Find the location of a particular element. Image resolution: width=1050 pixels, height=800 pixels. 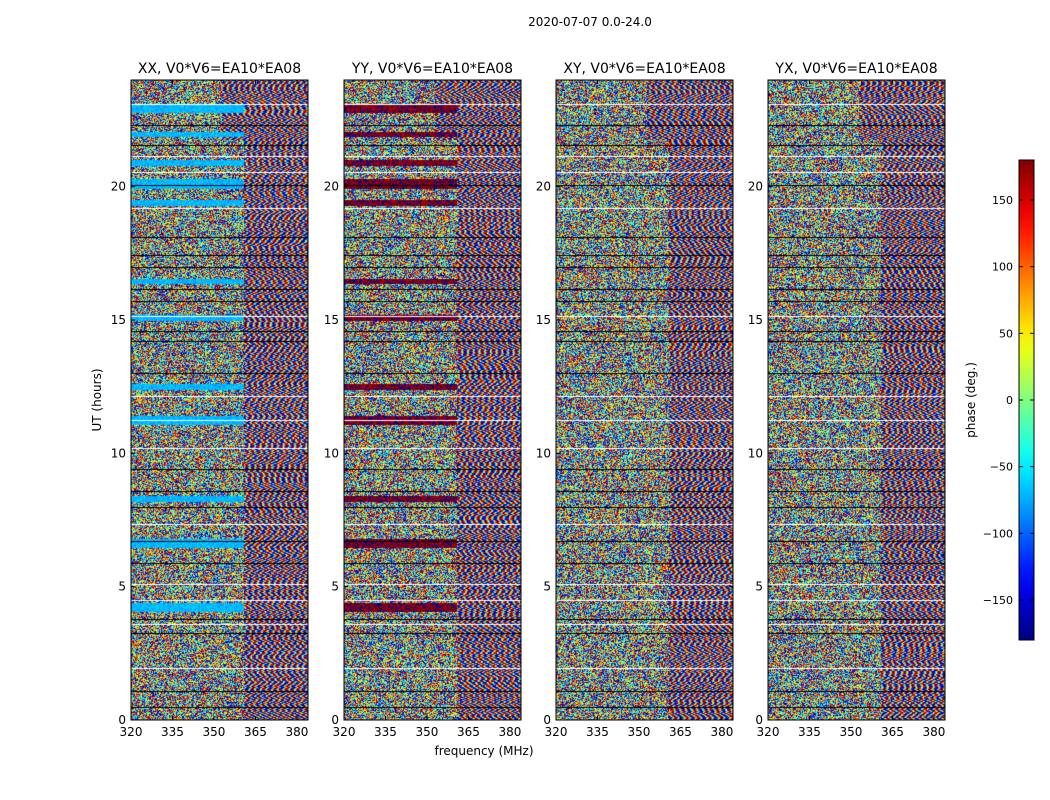

figure-suptitle: 2020-07-07 0.0-24.0 is located at coordinates (590, 22).